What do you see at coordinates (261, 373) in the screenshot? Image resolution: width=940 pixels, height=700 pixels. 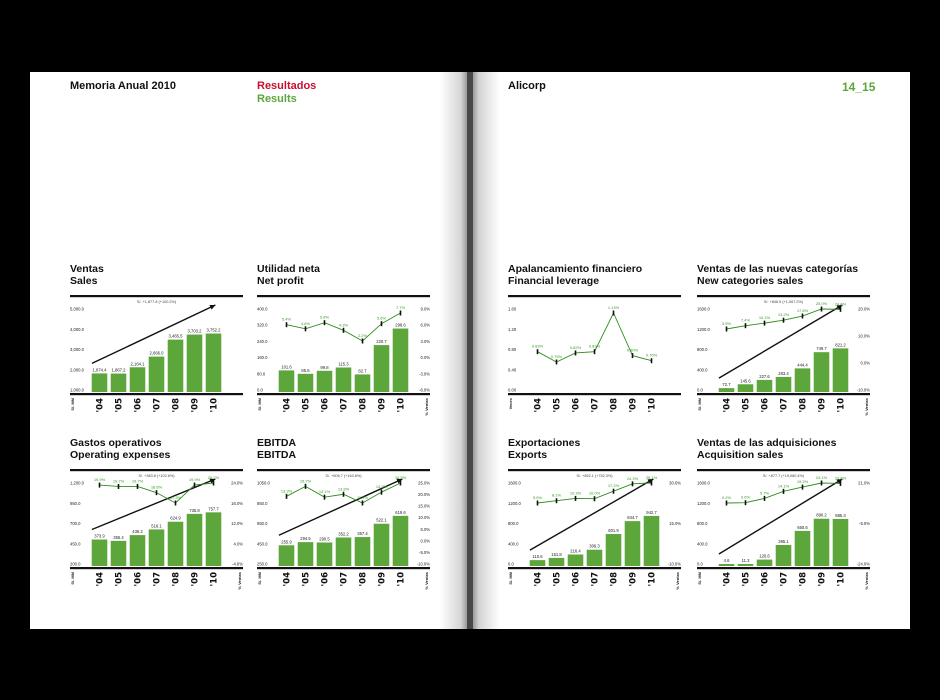 I see `y-tick-label: 80.0` at bounding box center [261, 373].